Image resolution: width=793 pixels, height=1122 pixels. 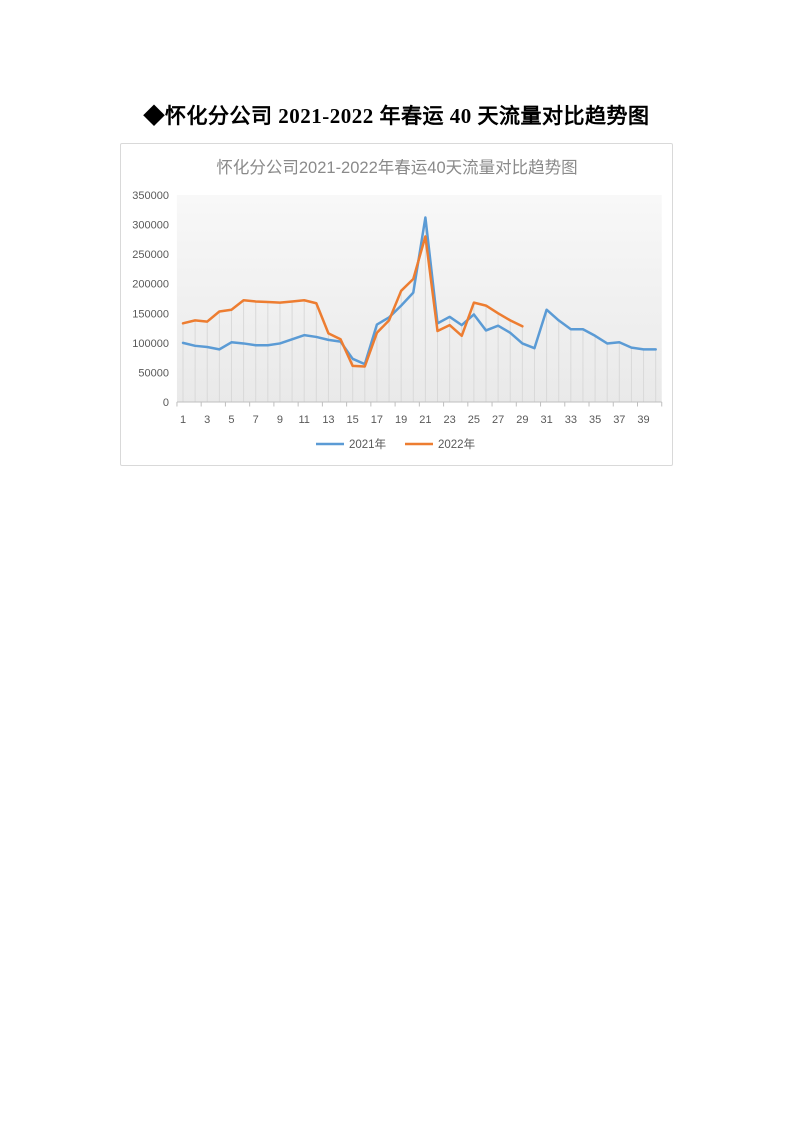 What do you see at coordinates (401, 420) in the screenshot?
I see `x-axis-label: 19` at bounding box center [401, 420].